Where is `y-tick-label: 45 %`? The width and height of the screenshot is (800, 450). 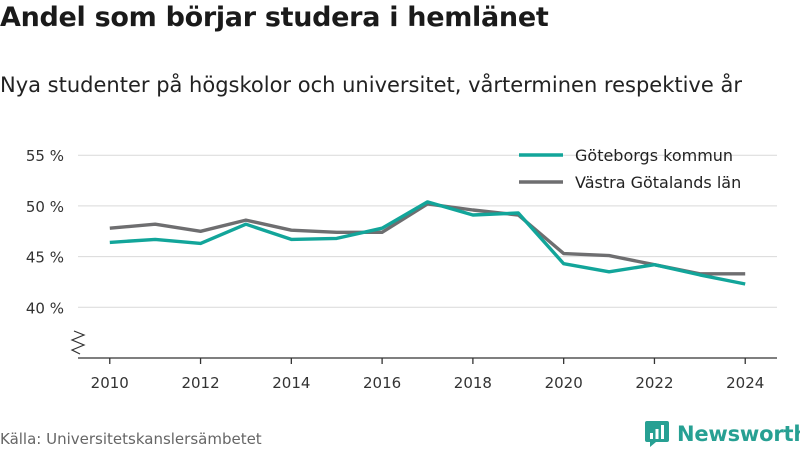
y-tick-label: 45 % is located at coordinates (45, 258).